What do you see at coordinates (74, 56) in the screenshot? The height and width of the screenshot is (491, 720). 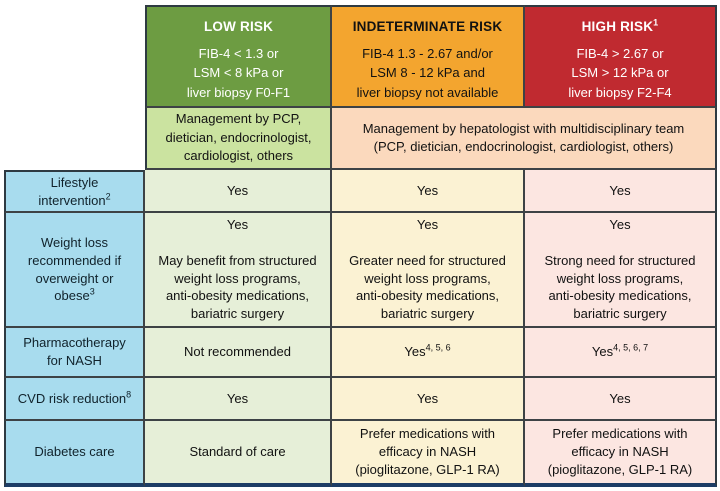 I see `corner-spacer-header` at bounding box center [74, 56].